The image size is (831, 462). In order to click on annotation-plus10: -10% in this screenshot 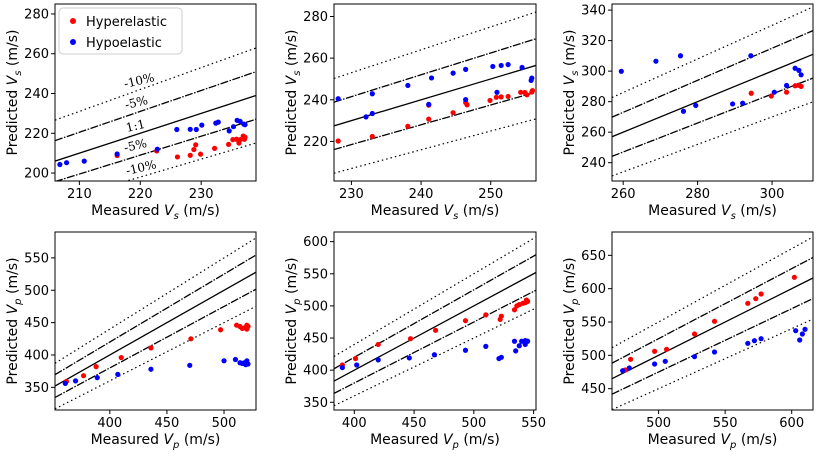, I will do `click(139, 80)`.